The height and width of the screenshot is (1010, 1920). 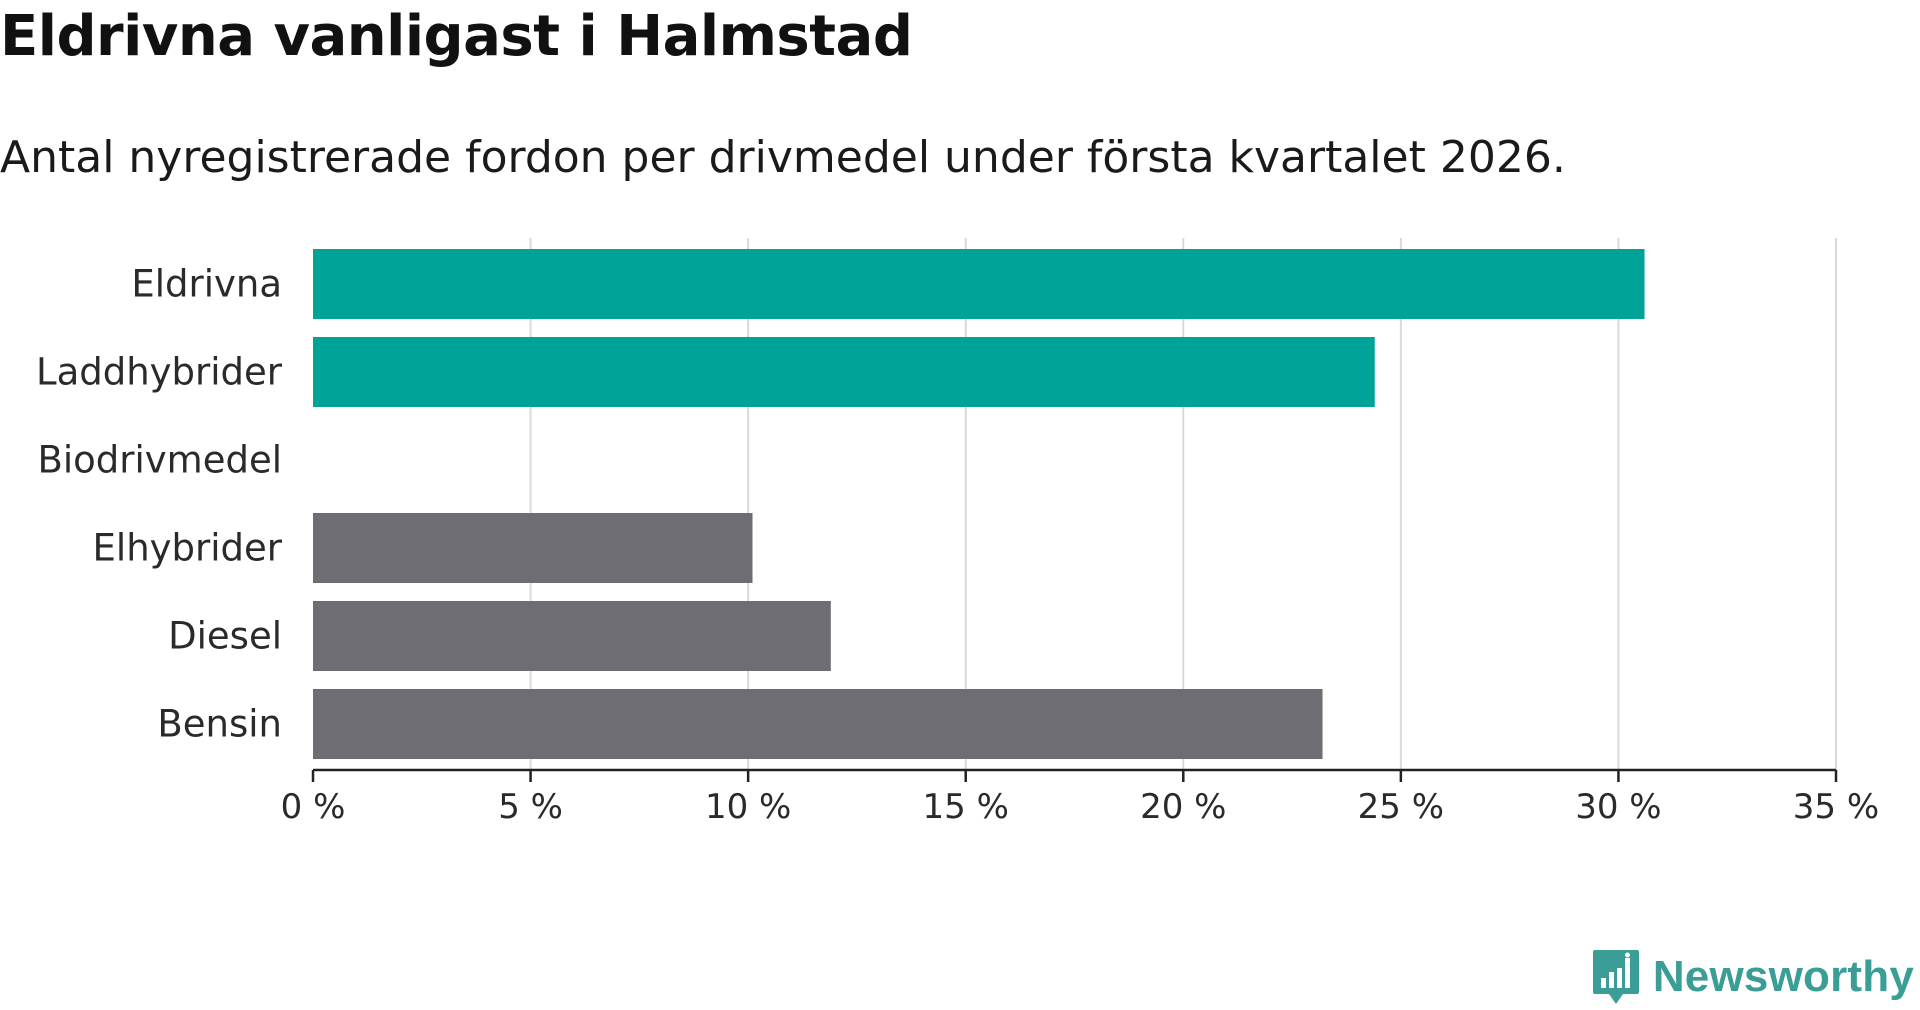 What do you see at coordinates (1783, 976) in the screenshot?
I see `brand-name: Newsworthy` at bounding box center [1783, 976].